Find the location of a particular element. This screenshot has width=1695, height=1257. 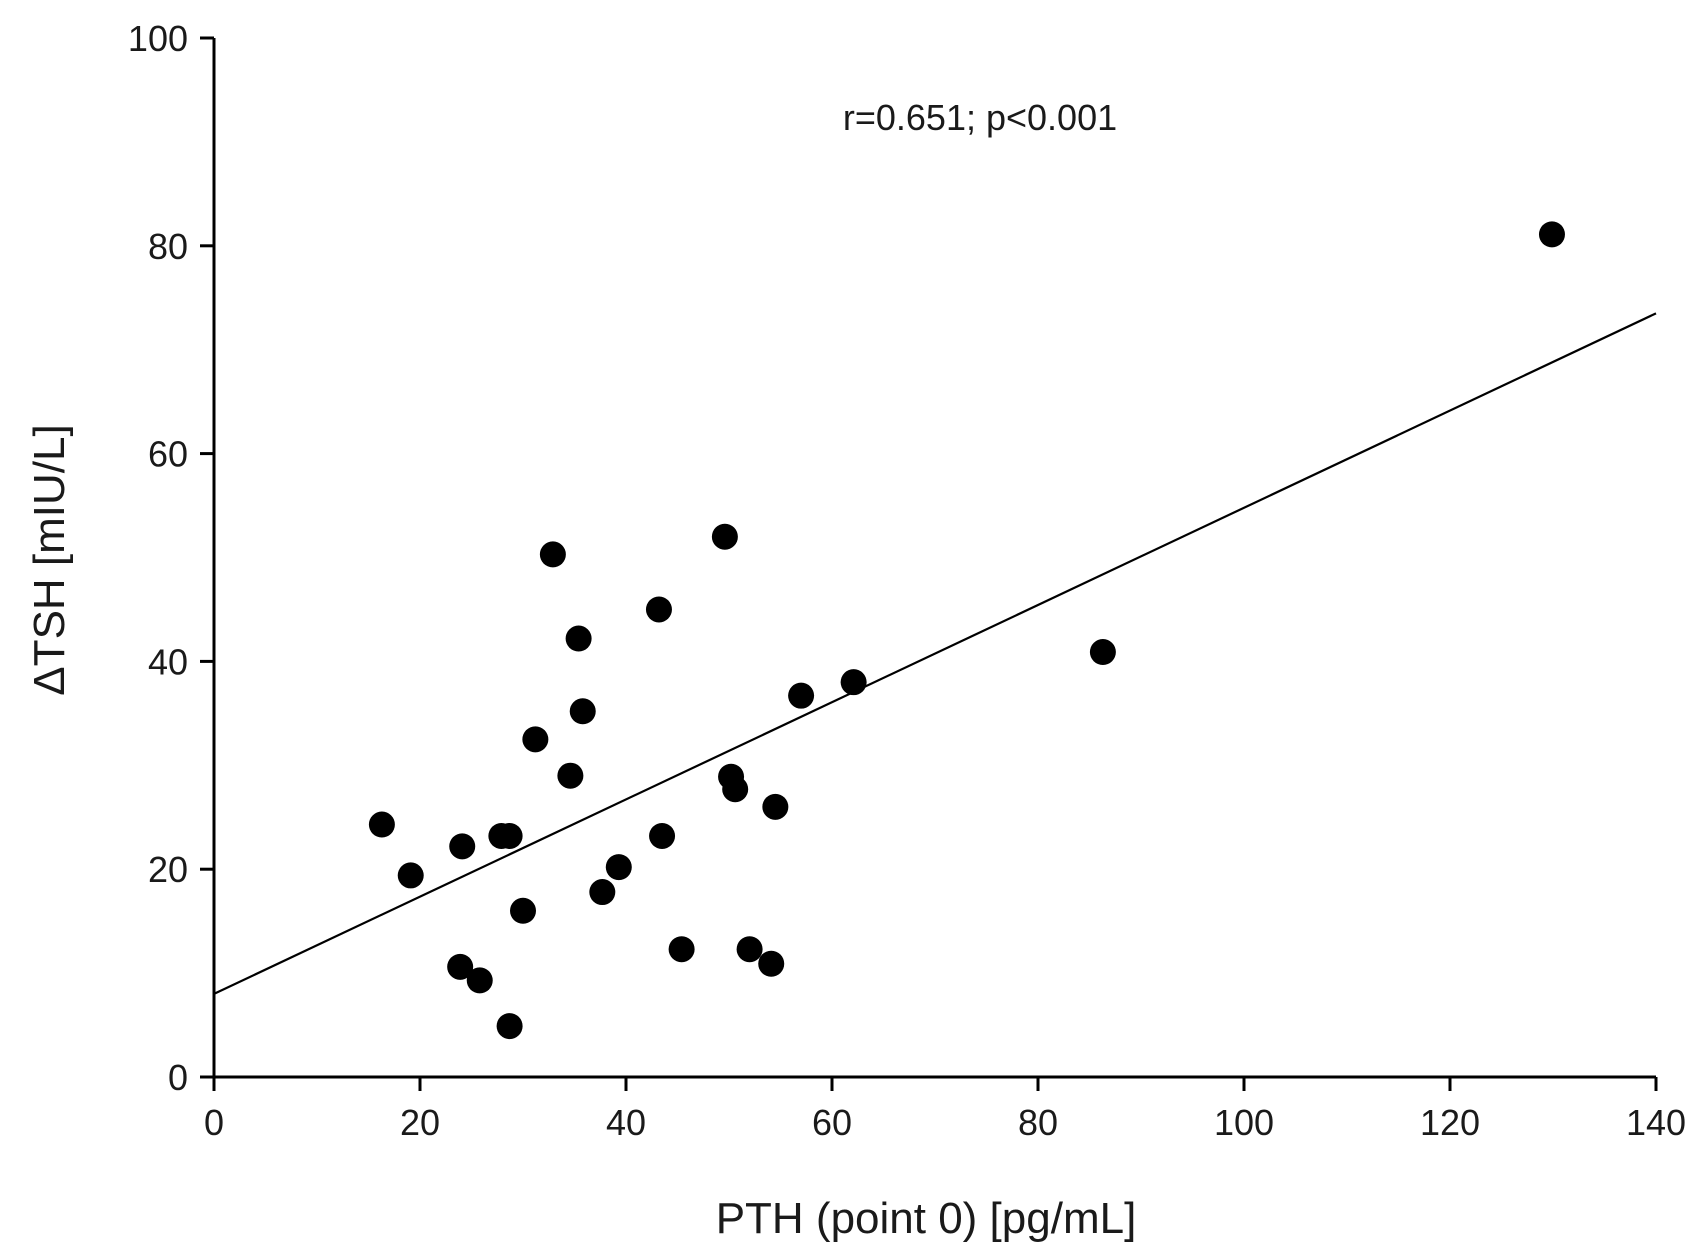

x-tick-label: 120 is located at coordinates (1450, 1122).